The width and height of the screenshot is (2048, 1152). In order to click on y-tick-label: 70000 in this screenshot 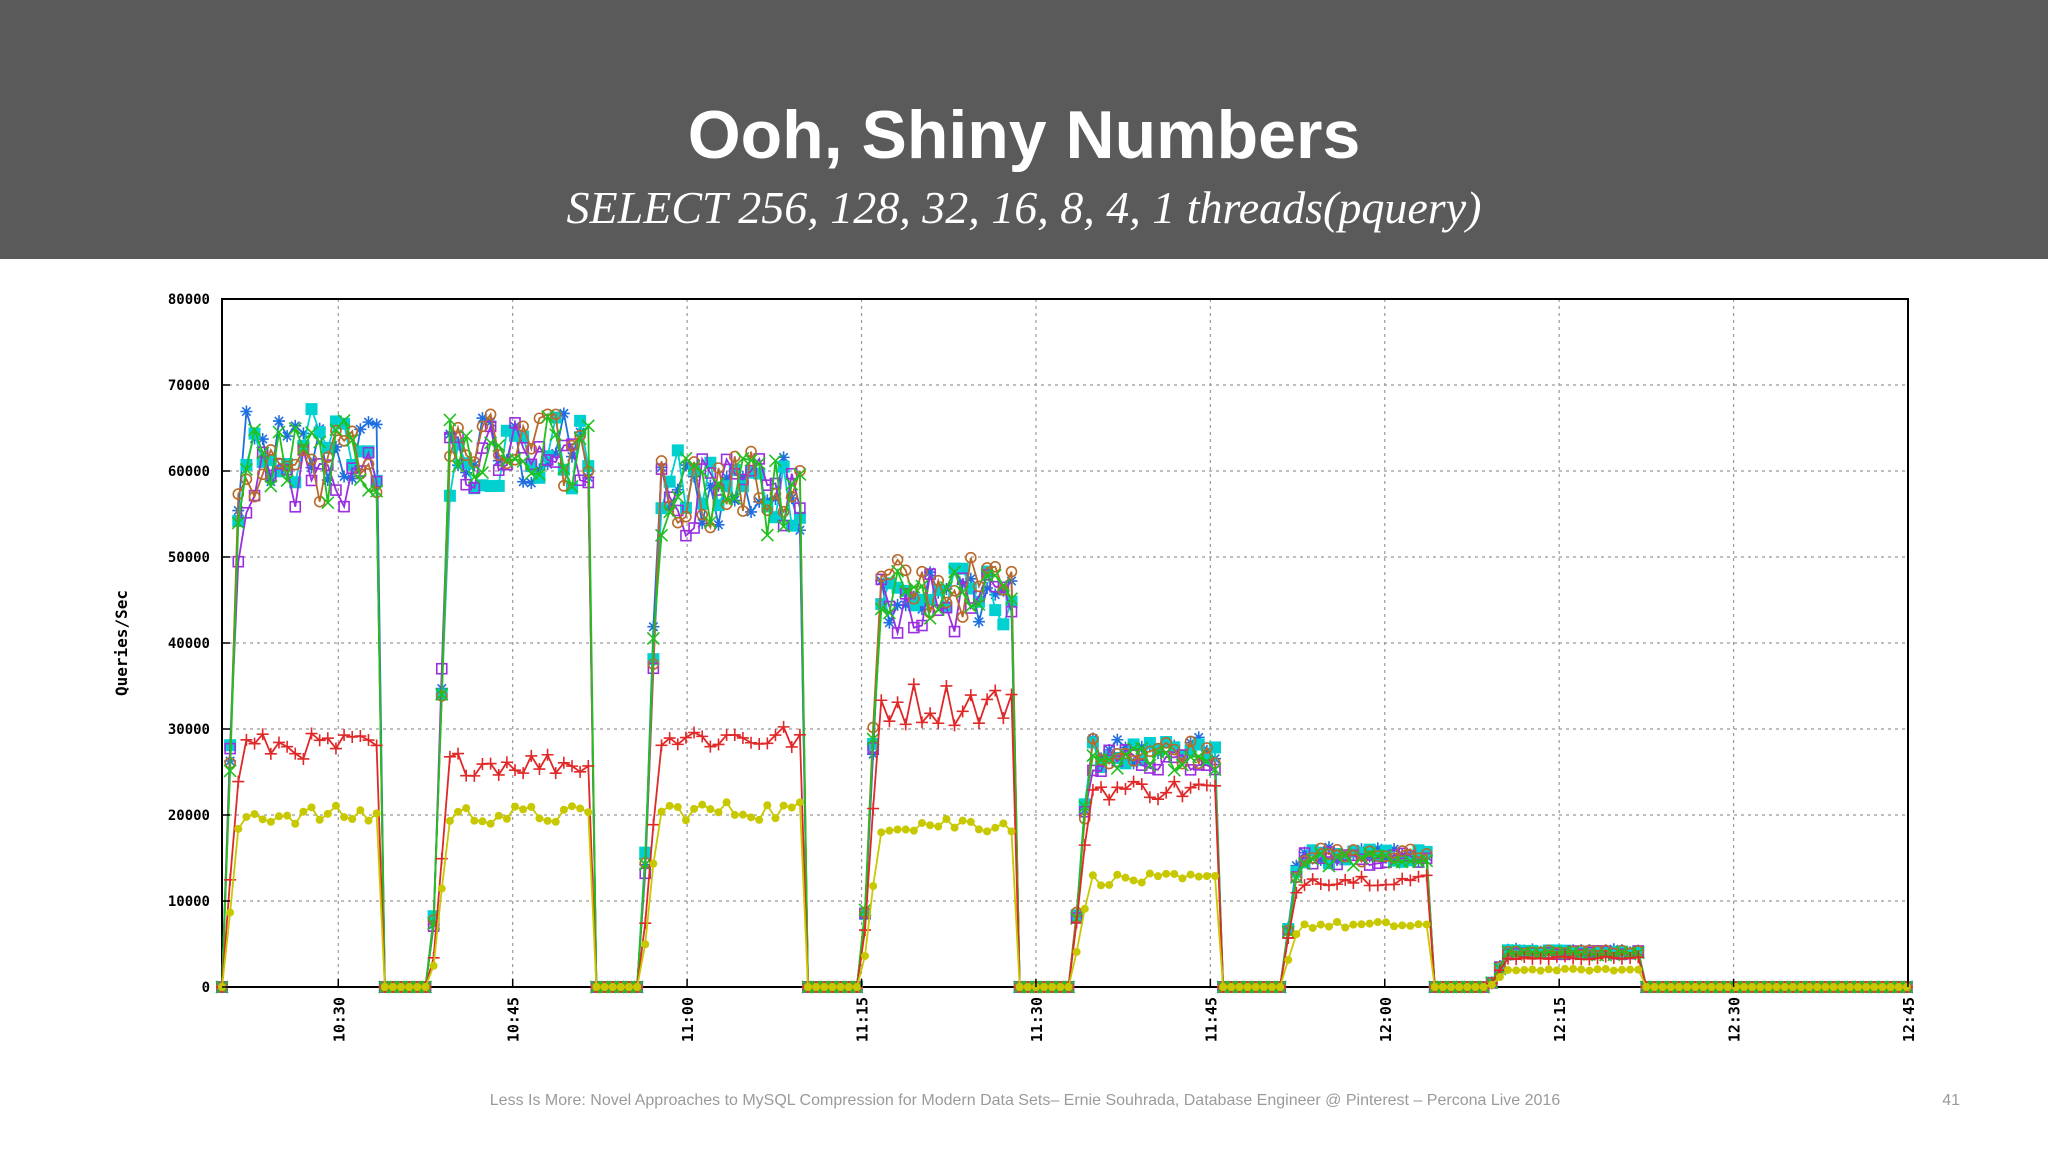, I will do `click(189, 386)`.